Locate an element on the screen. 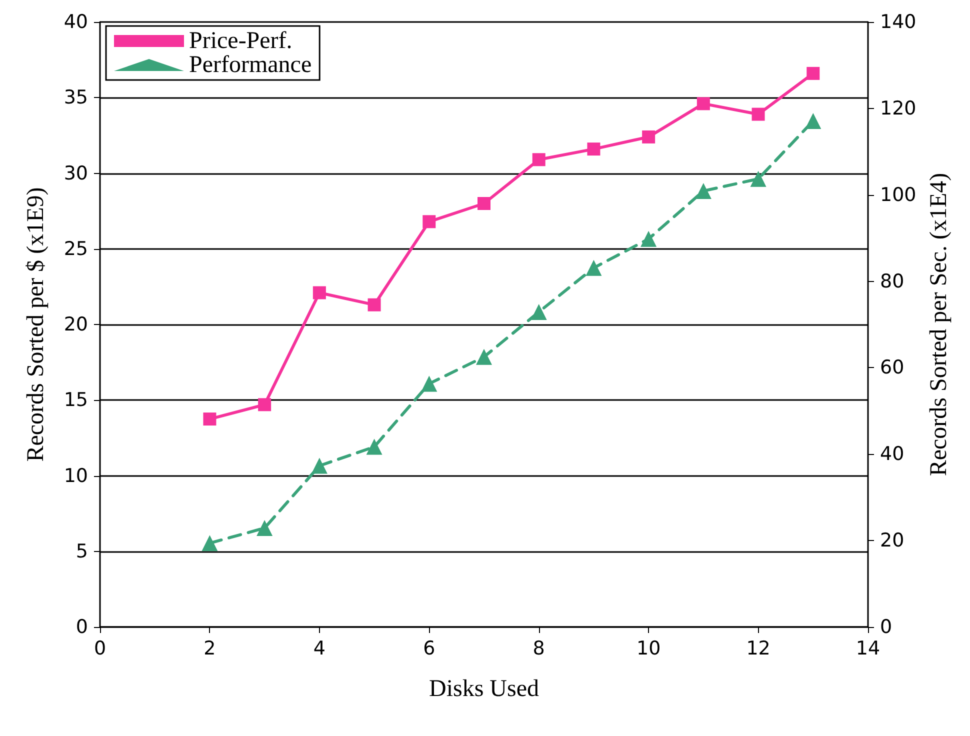 The width and height of the screenshot is (970, 736). x-tick-label: 8 is located at coordinates (538, 649).